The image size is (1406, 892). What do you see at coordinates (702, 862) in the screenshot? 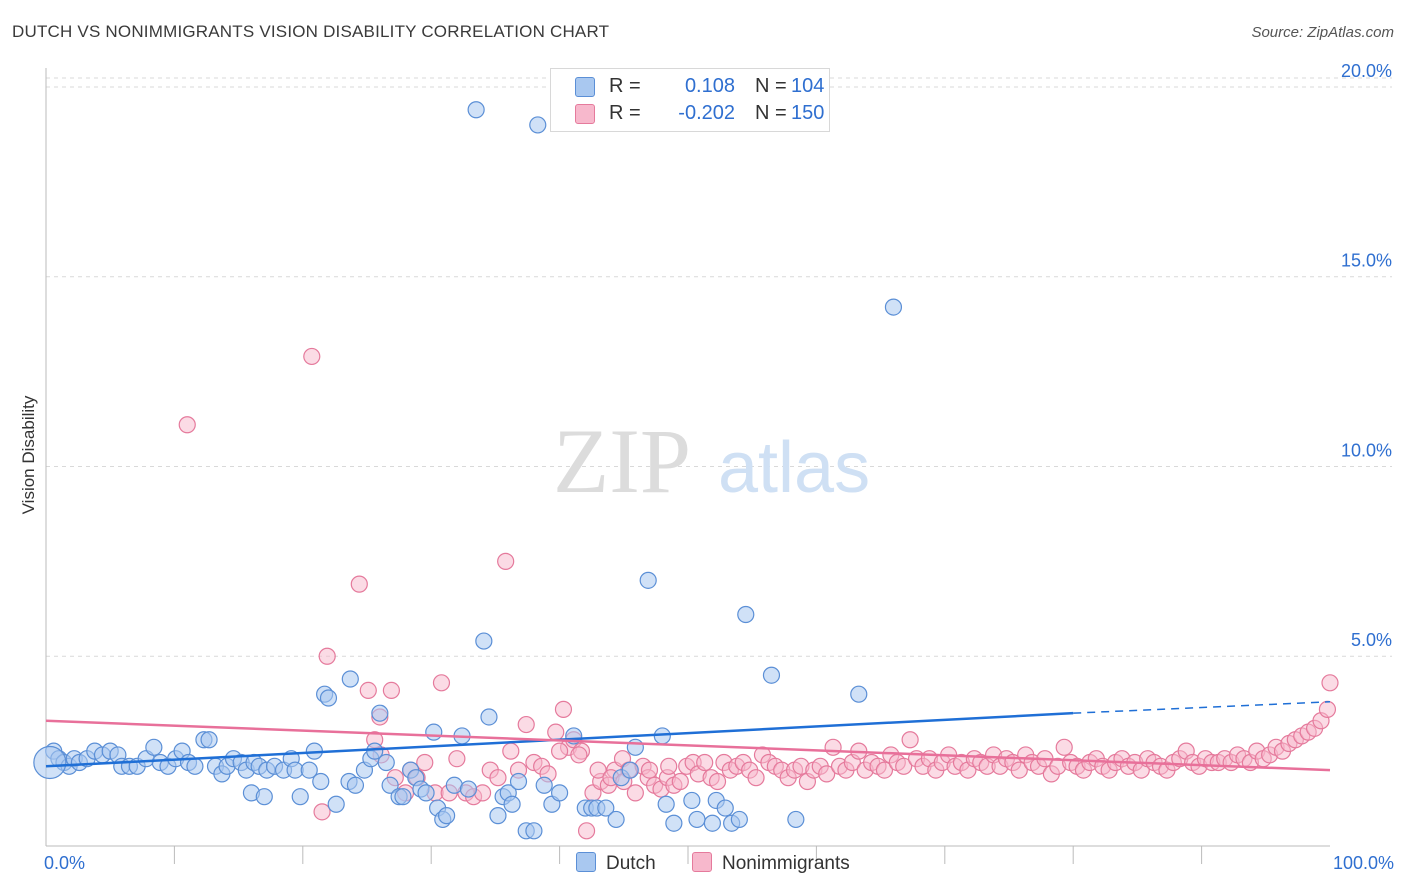
I see `nonimmigrants-swatch` at bounding box center [702, 862].